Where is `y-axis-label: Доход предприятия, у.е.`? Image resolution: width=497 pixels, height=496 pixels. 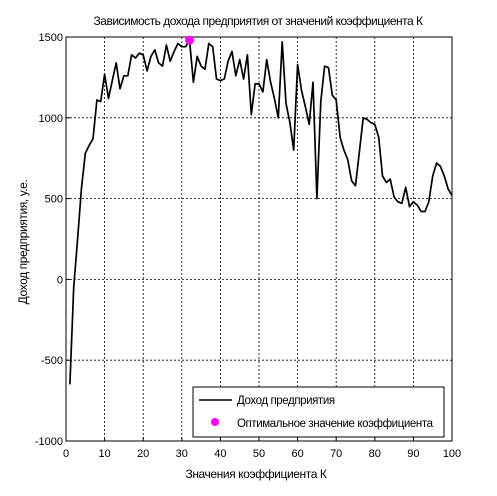
y-axis-label: Доход предприятия, у.е. is located at coordinates (23, 242).